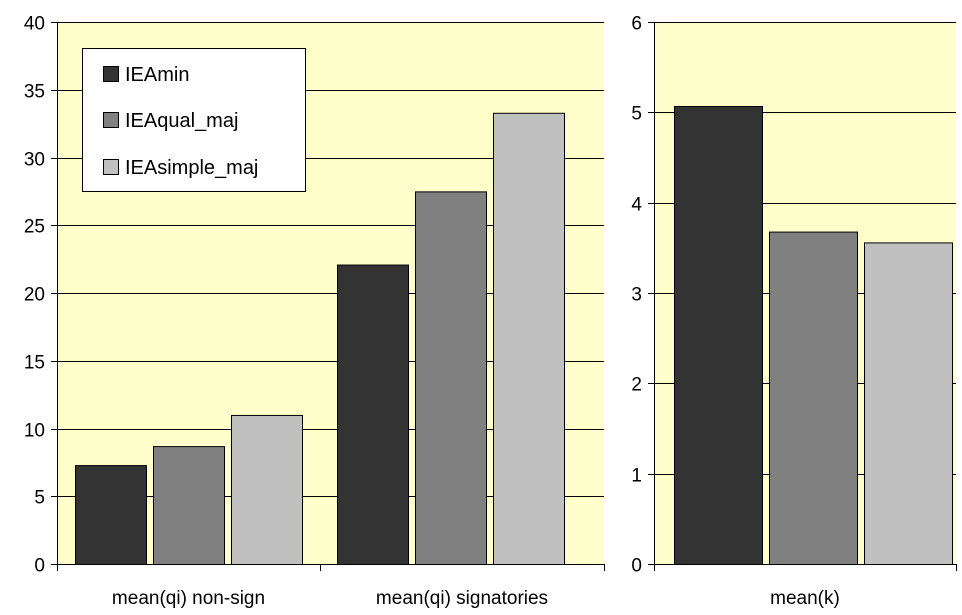  I want to click on legend-label: IEAsimple_maj, so click(191, 168).